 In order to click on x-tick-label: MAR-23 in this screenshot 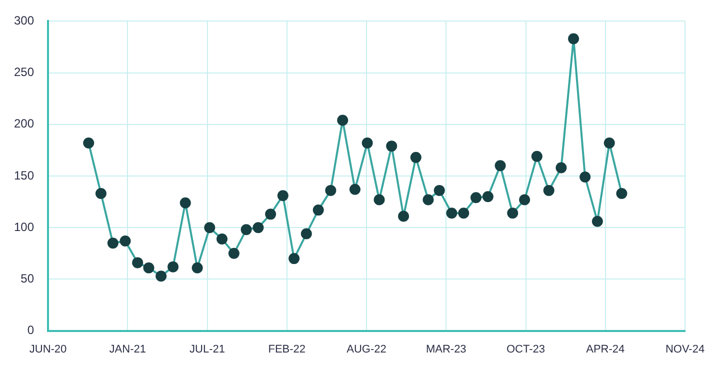, I will do `click(446, 349)`.